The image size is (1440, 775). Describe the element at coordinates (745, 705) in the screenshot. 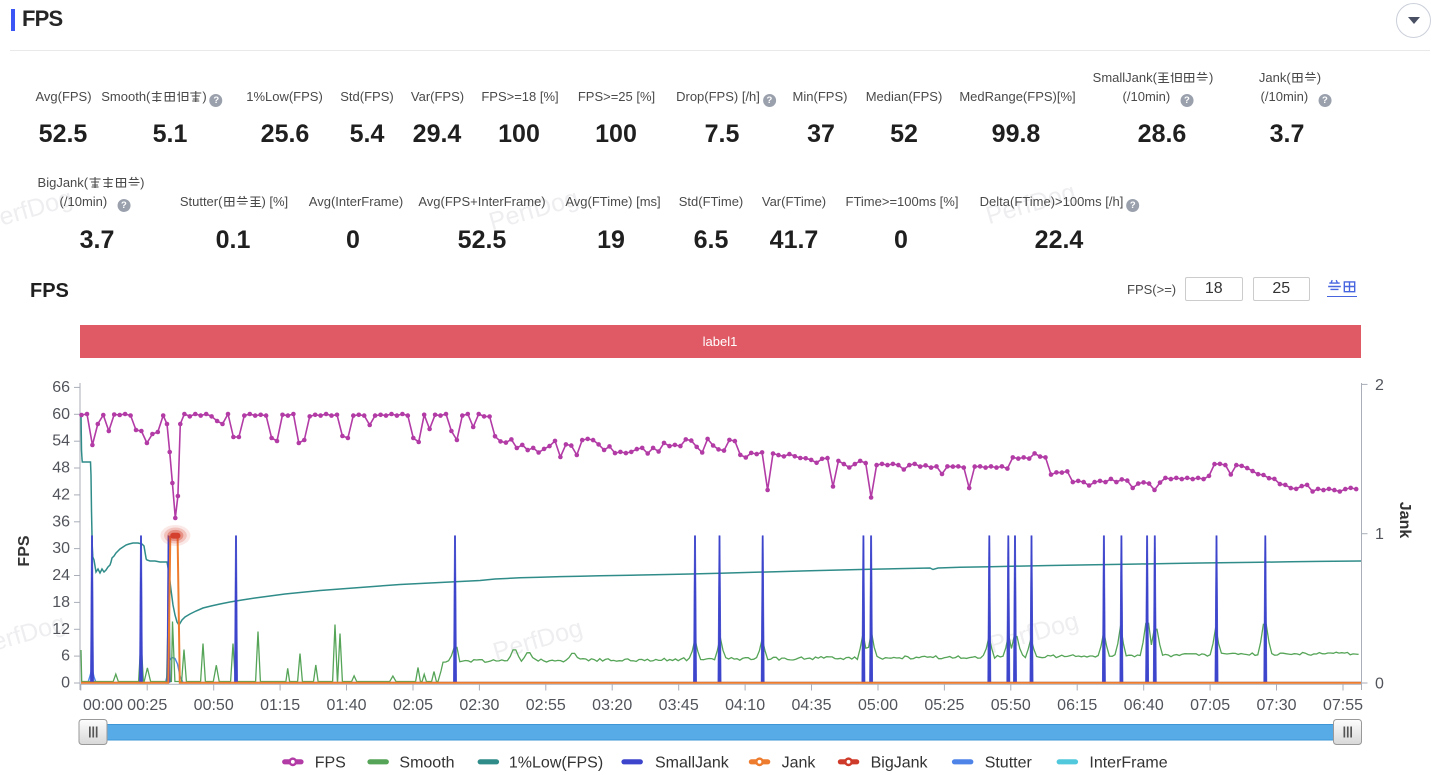

I see `svg-text: 04:10` at that location.